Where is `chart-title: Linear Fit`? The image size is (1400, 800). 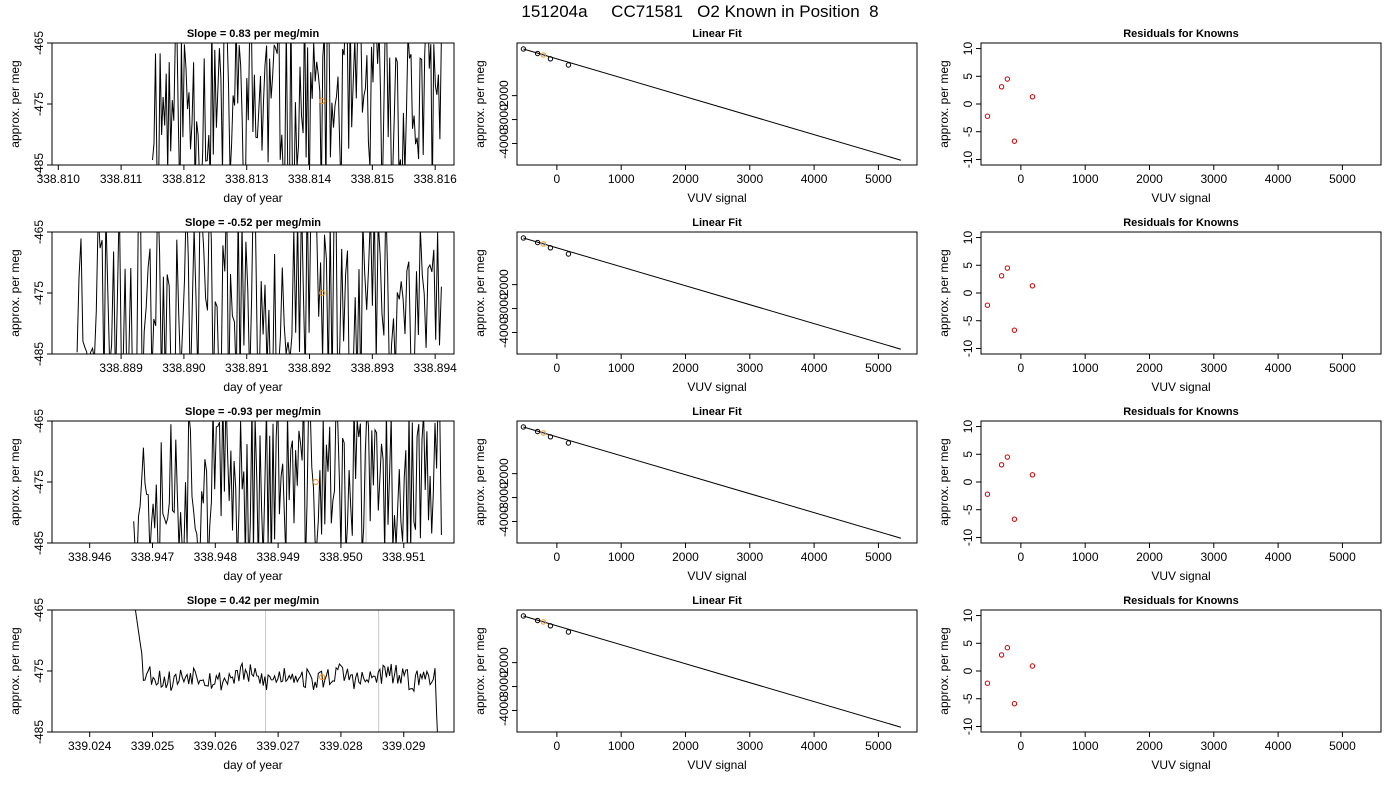 chart-title: Linear Fit is located at coordinates (717, 412).